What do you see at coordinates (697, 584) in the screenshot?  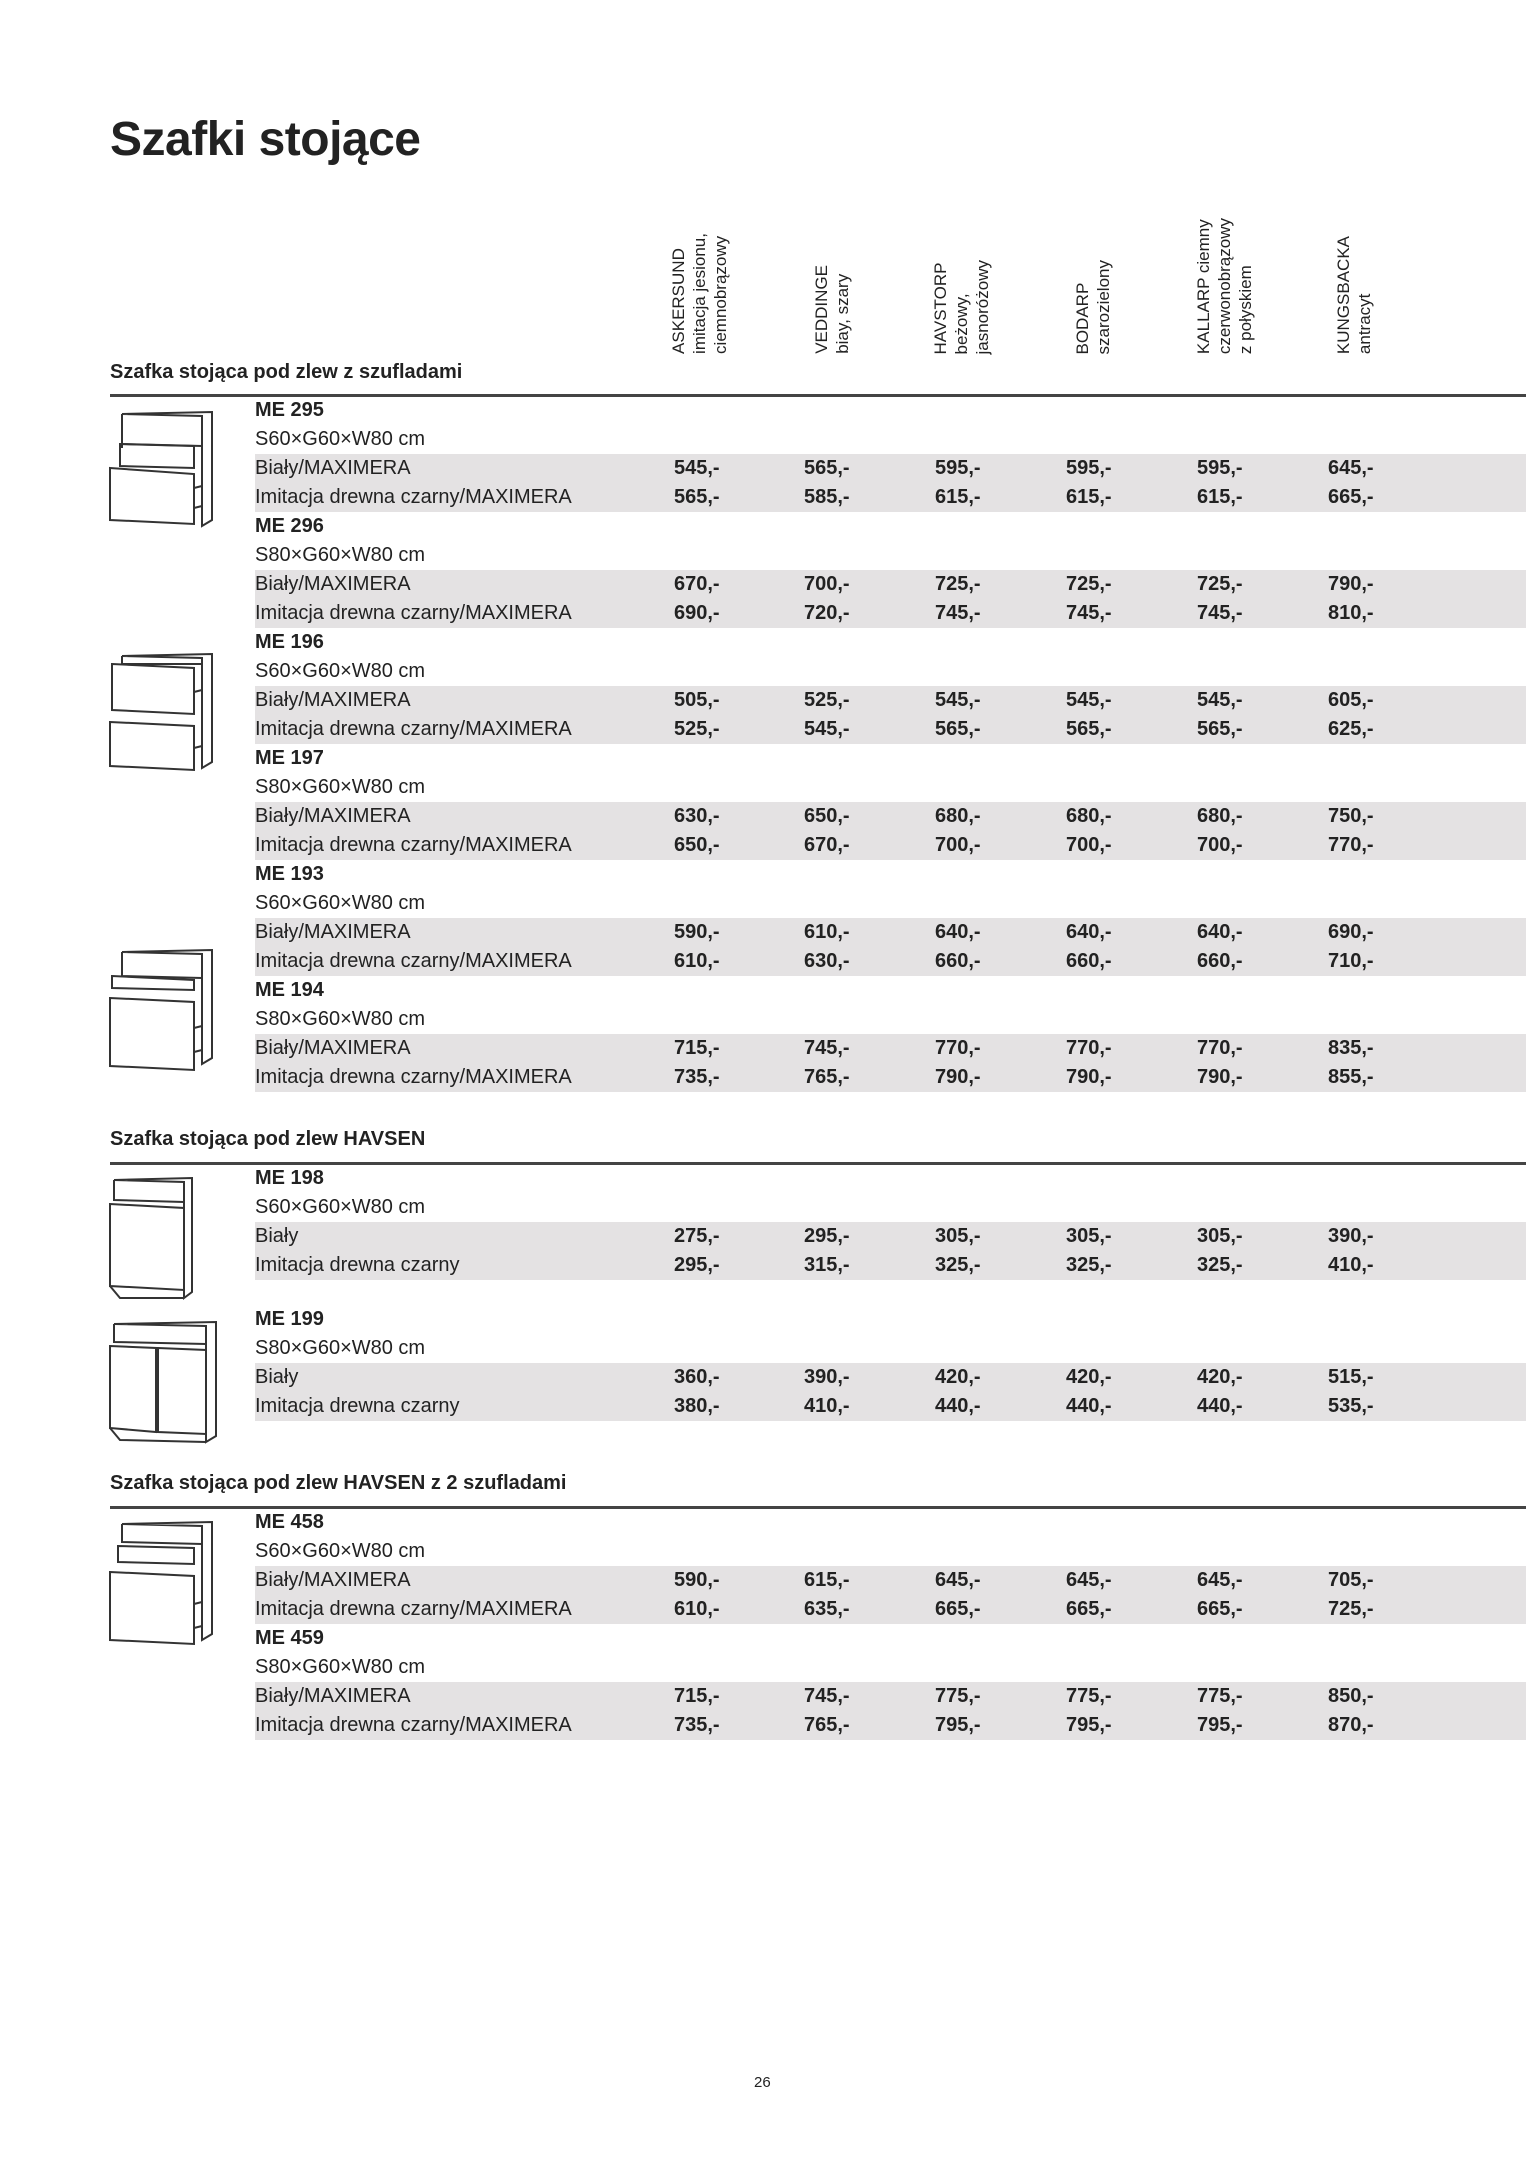 I see `price-cell: 670,-` at bounding box center [697, 584].